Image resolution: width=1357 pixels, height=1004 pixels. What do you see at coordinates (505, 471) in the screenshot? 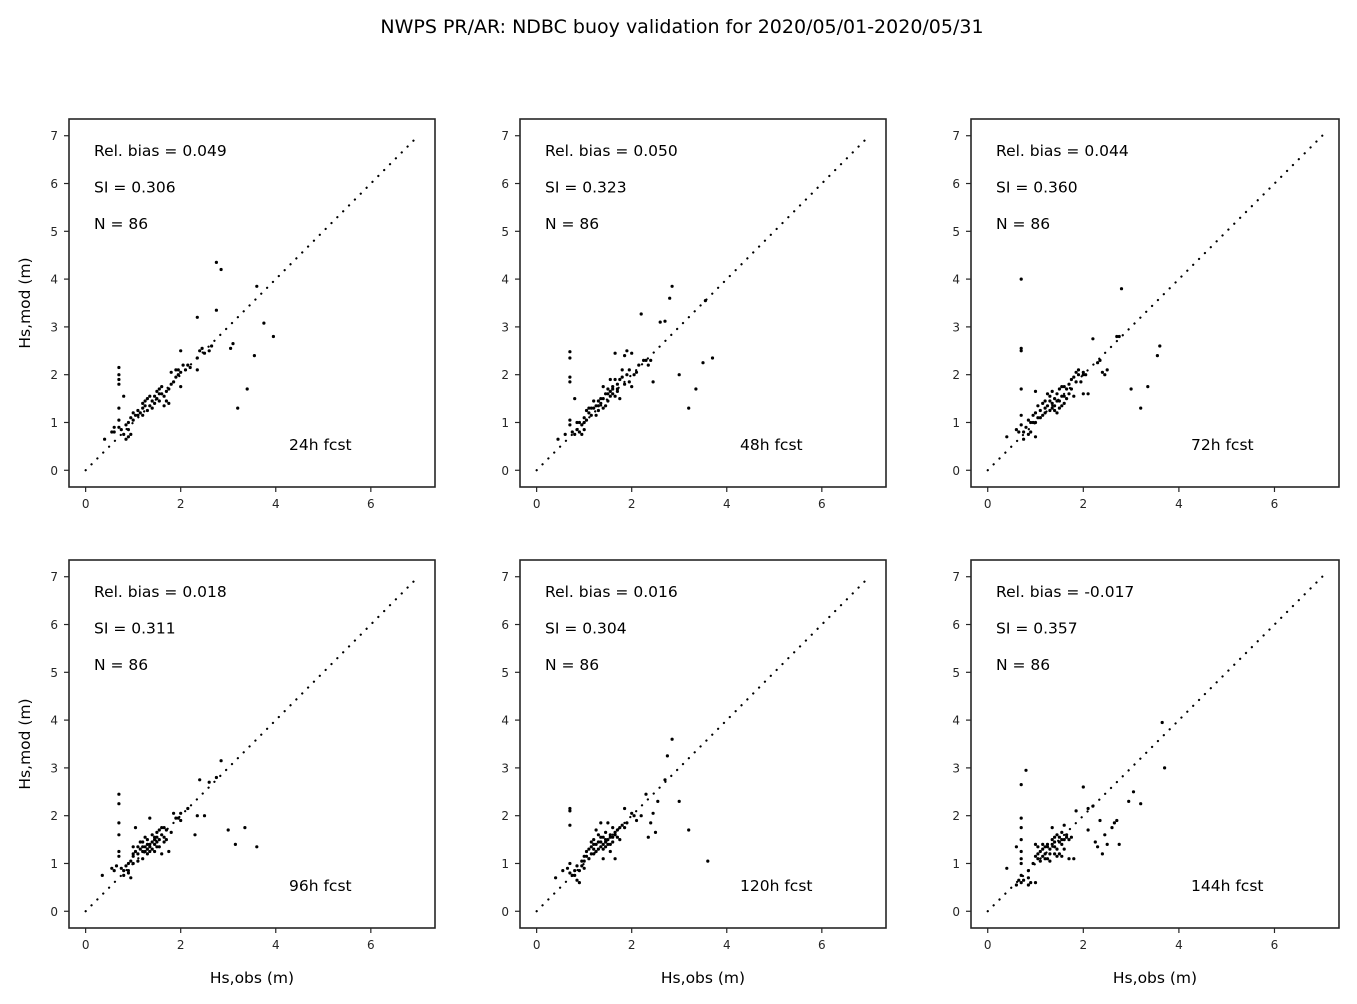
I see `y-tick-label: 0` at bounding box center [505, 471].